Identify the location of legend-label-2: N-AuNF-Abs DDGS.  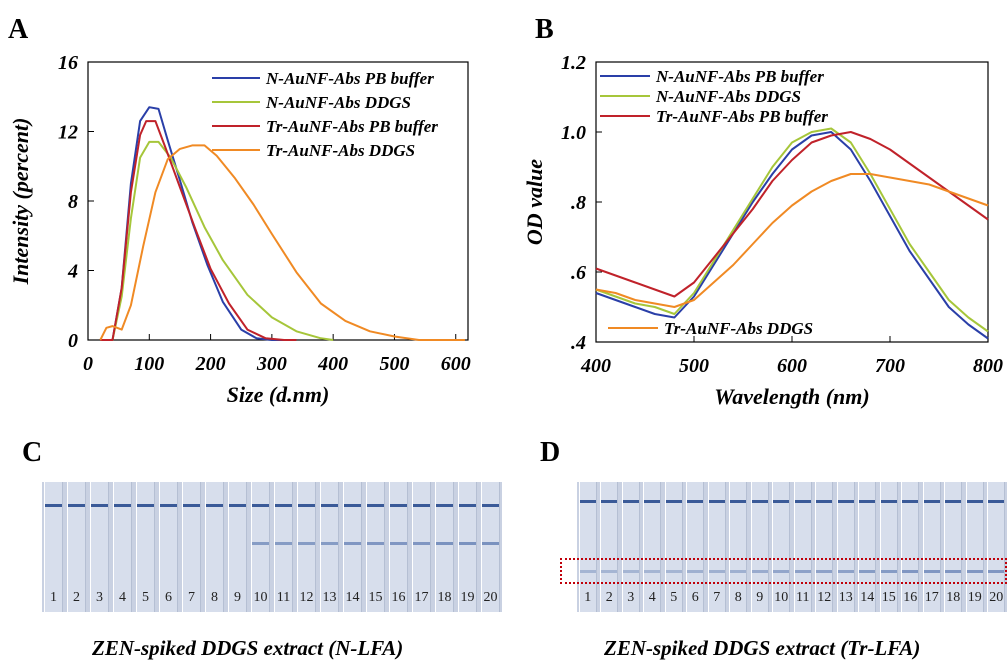
(728, 96).